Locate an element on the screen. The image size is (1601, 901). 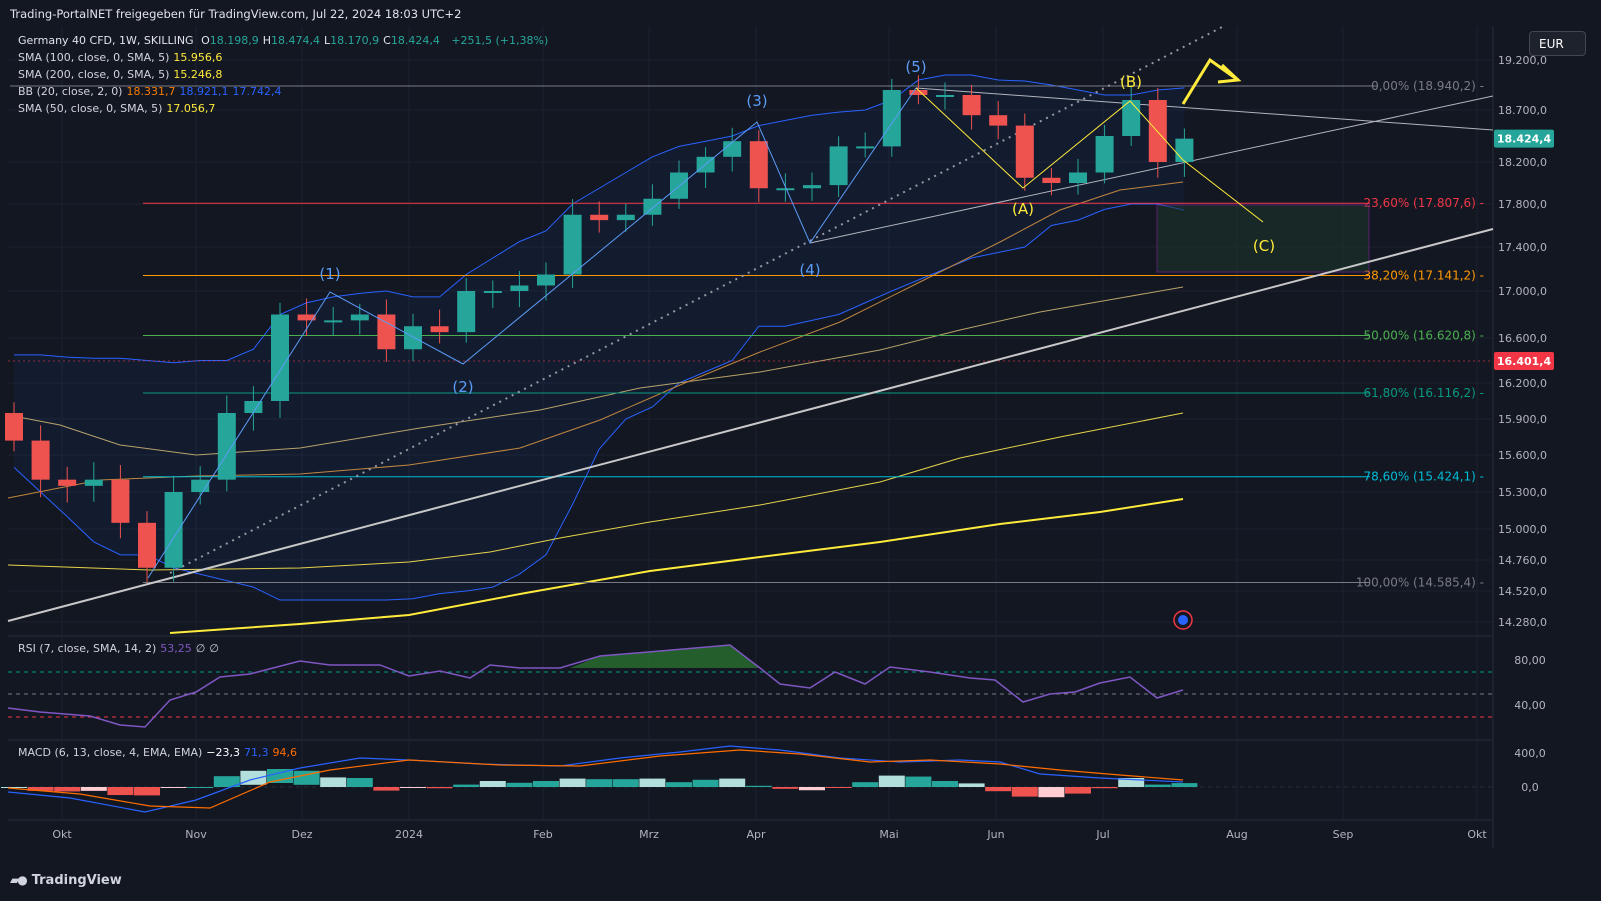
indicator-label: SMA (50, close, 0, SMA, 5) is located at coordinates (90, 108).